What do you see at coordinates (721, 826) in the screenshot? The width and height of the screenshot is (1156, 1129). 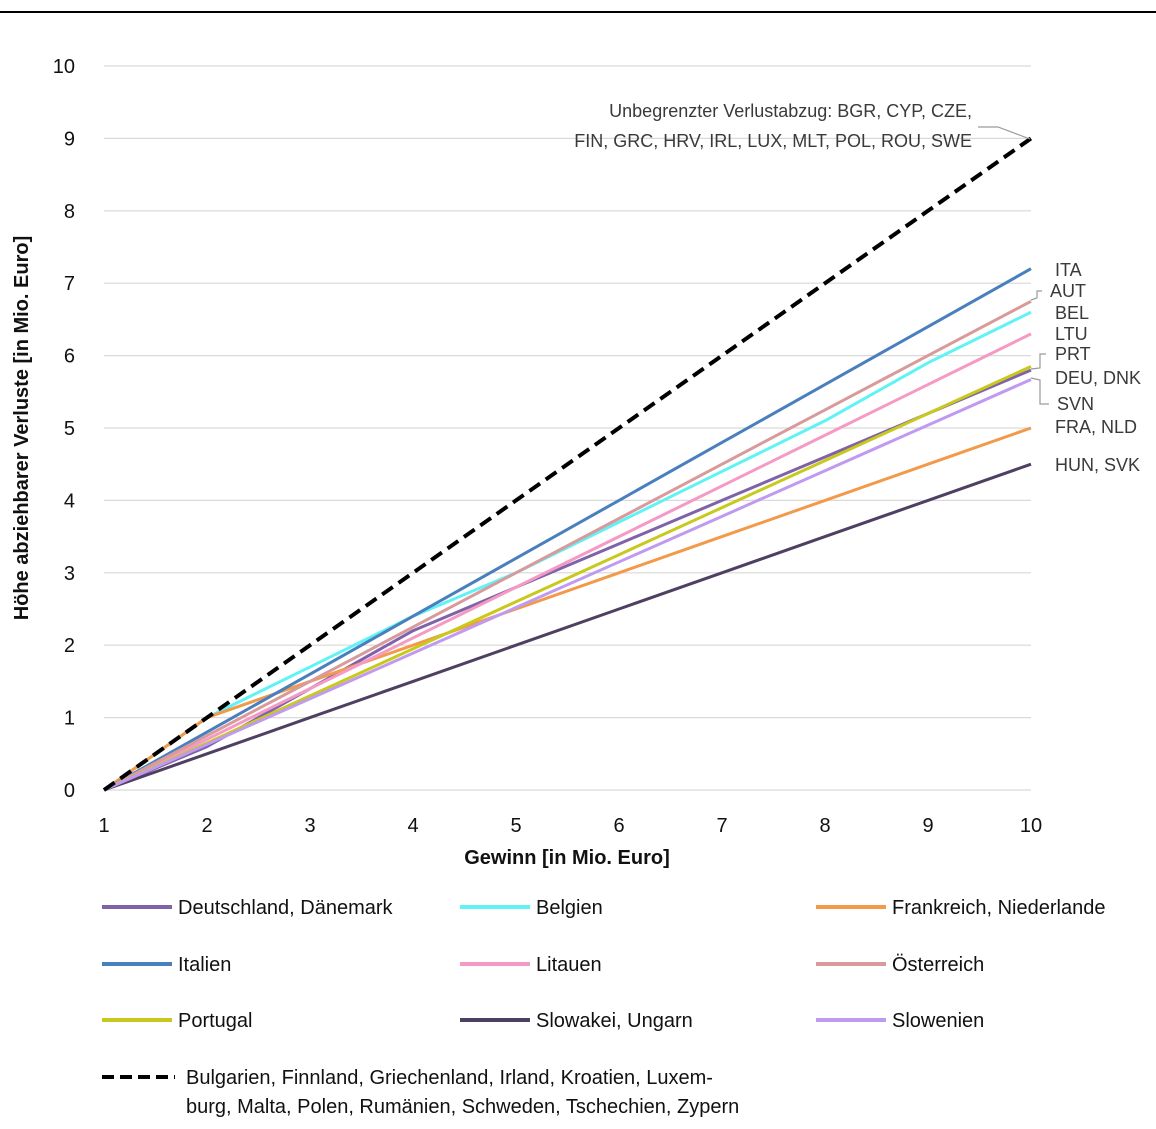 I see `x-tick-label: 7` at bounding box center [721, 826].